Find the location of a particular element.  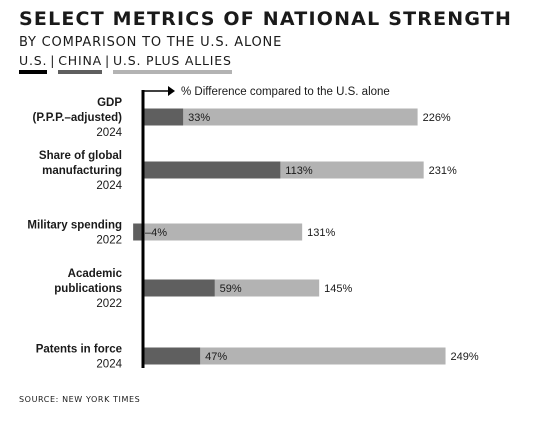

source-note: SOURCE: NEW YORK TIMES is located at coordinates (80, 399).